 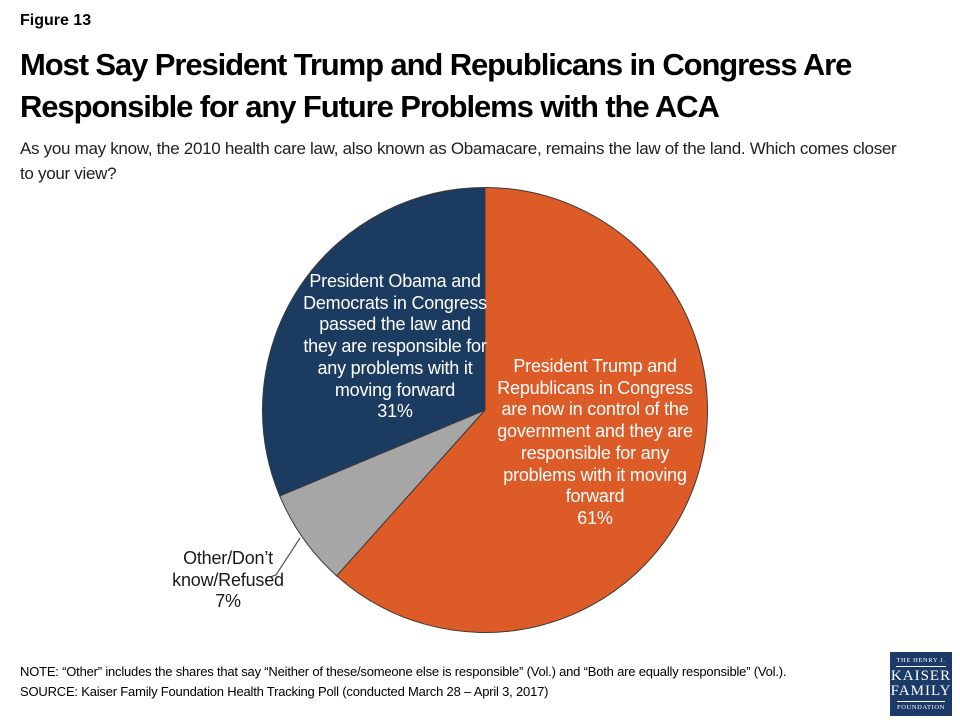 What do you see at coordinates (285, 557) in the screenshot?
I see `other-slice-leader-line` at bounding box center [285, 557].